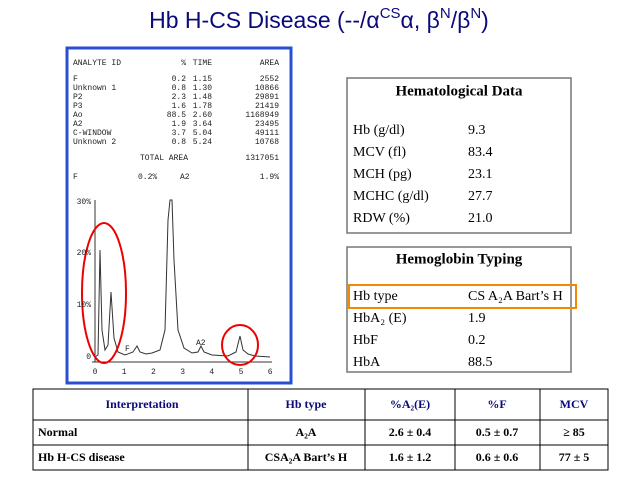 This screenshot has height=477, width=638. I want to click on printout-header: AREA, so click(269, 63).